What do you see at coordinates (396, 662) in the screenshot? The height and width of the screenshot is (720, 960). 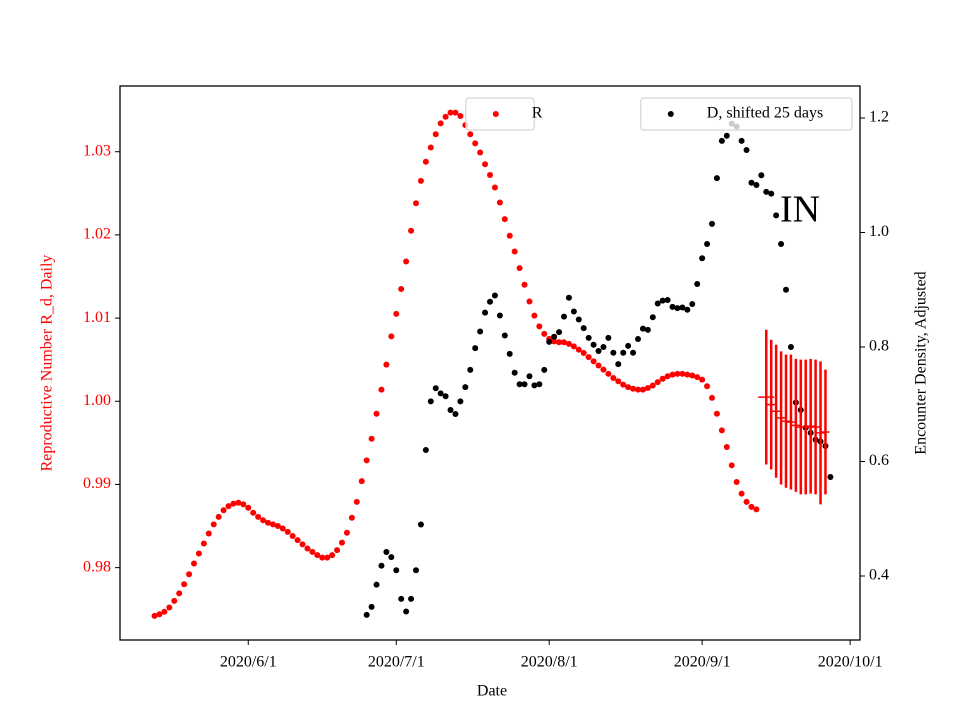 I see `x-tick-label: 2020/7/1` at bounding box center [396, 662].